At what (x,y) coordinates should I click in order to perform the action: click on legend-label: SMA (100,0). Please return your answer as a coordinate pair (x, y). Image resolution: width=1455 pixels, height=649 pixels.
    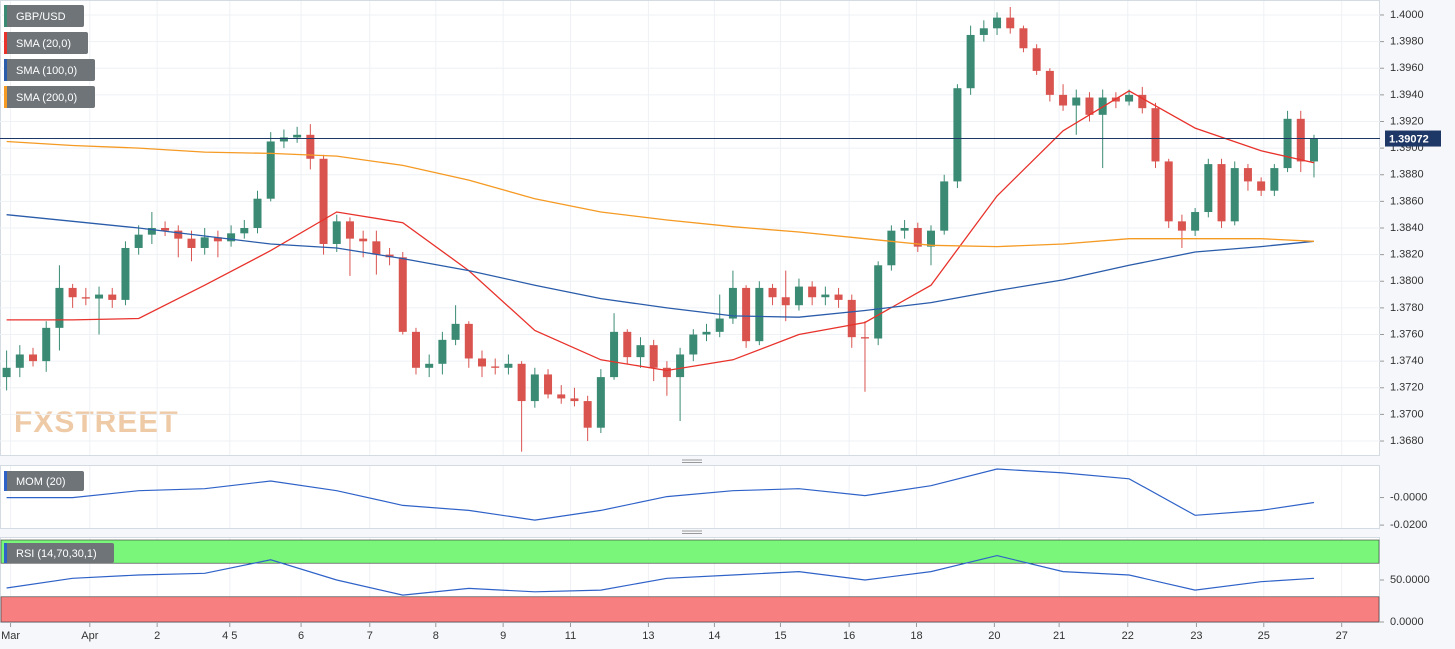
    Looking at the image, I should click on (46, 71).